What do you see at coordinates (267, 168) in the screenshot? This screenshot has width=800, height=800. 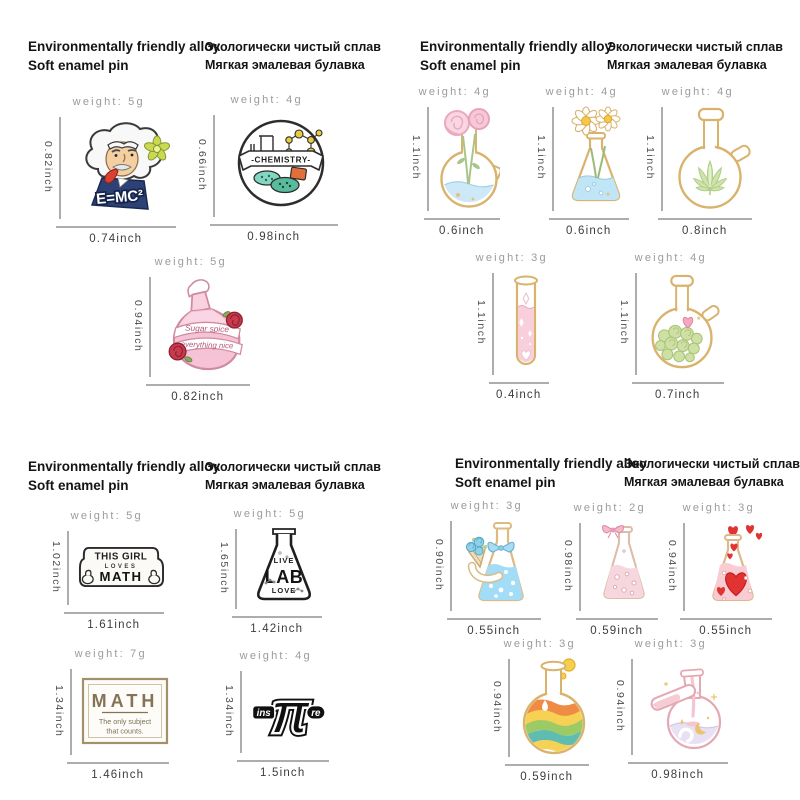 I see `pin-chemistry-badge: weight: 4g 0.66inch` at bounding box center [267, 168].